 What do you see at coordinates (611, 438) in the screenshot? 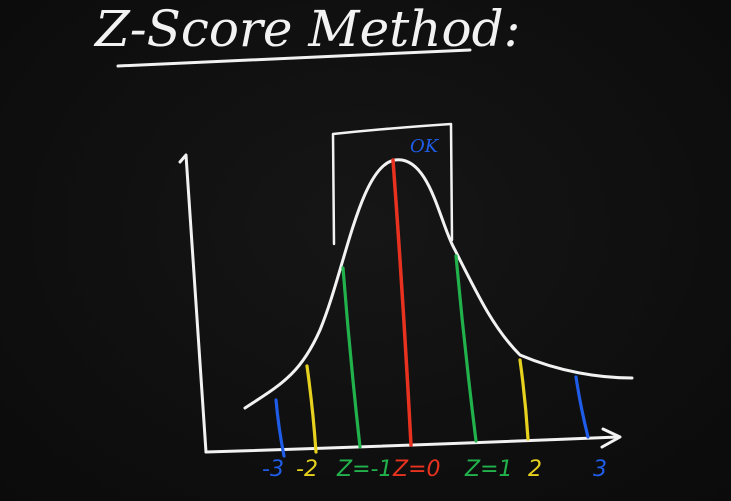
I see `x-axis-arrow` at bounding box center [611, 438].